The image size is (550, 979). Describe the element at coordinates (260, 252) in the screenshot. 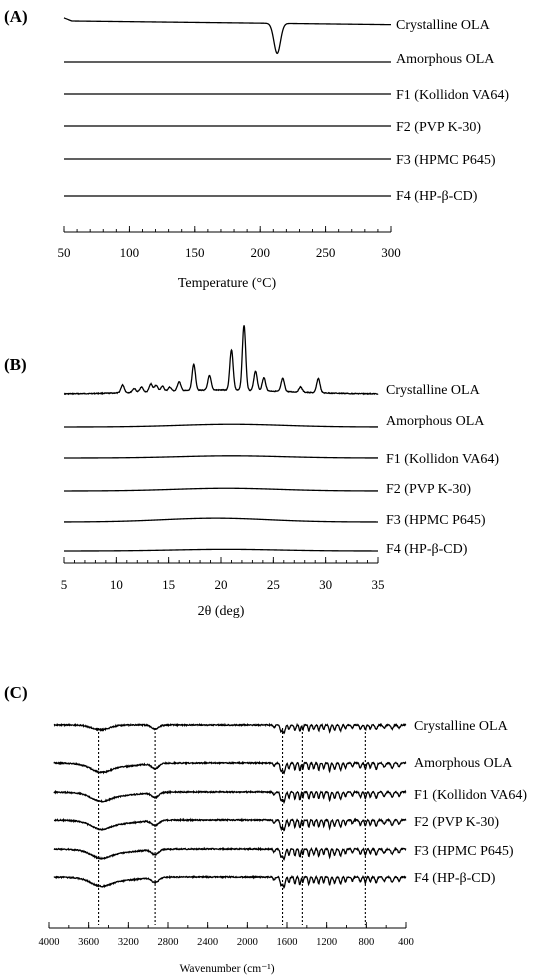

I see `x-tick-label: 200` at that location.